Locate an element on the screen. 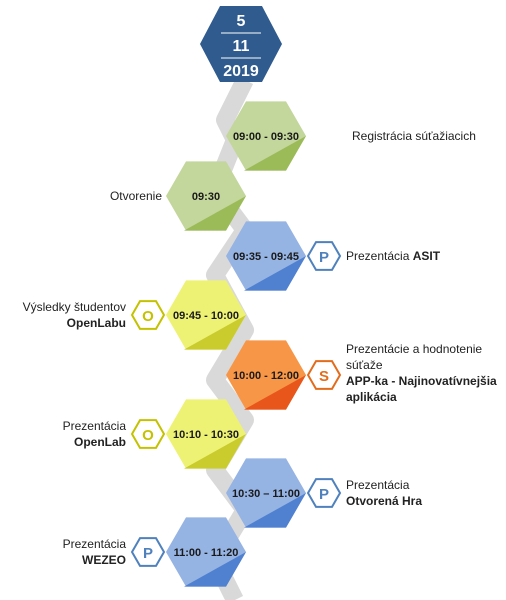 This screenshot has height=600, width=506. date-day: 5 is located at coordinates (241, 21).